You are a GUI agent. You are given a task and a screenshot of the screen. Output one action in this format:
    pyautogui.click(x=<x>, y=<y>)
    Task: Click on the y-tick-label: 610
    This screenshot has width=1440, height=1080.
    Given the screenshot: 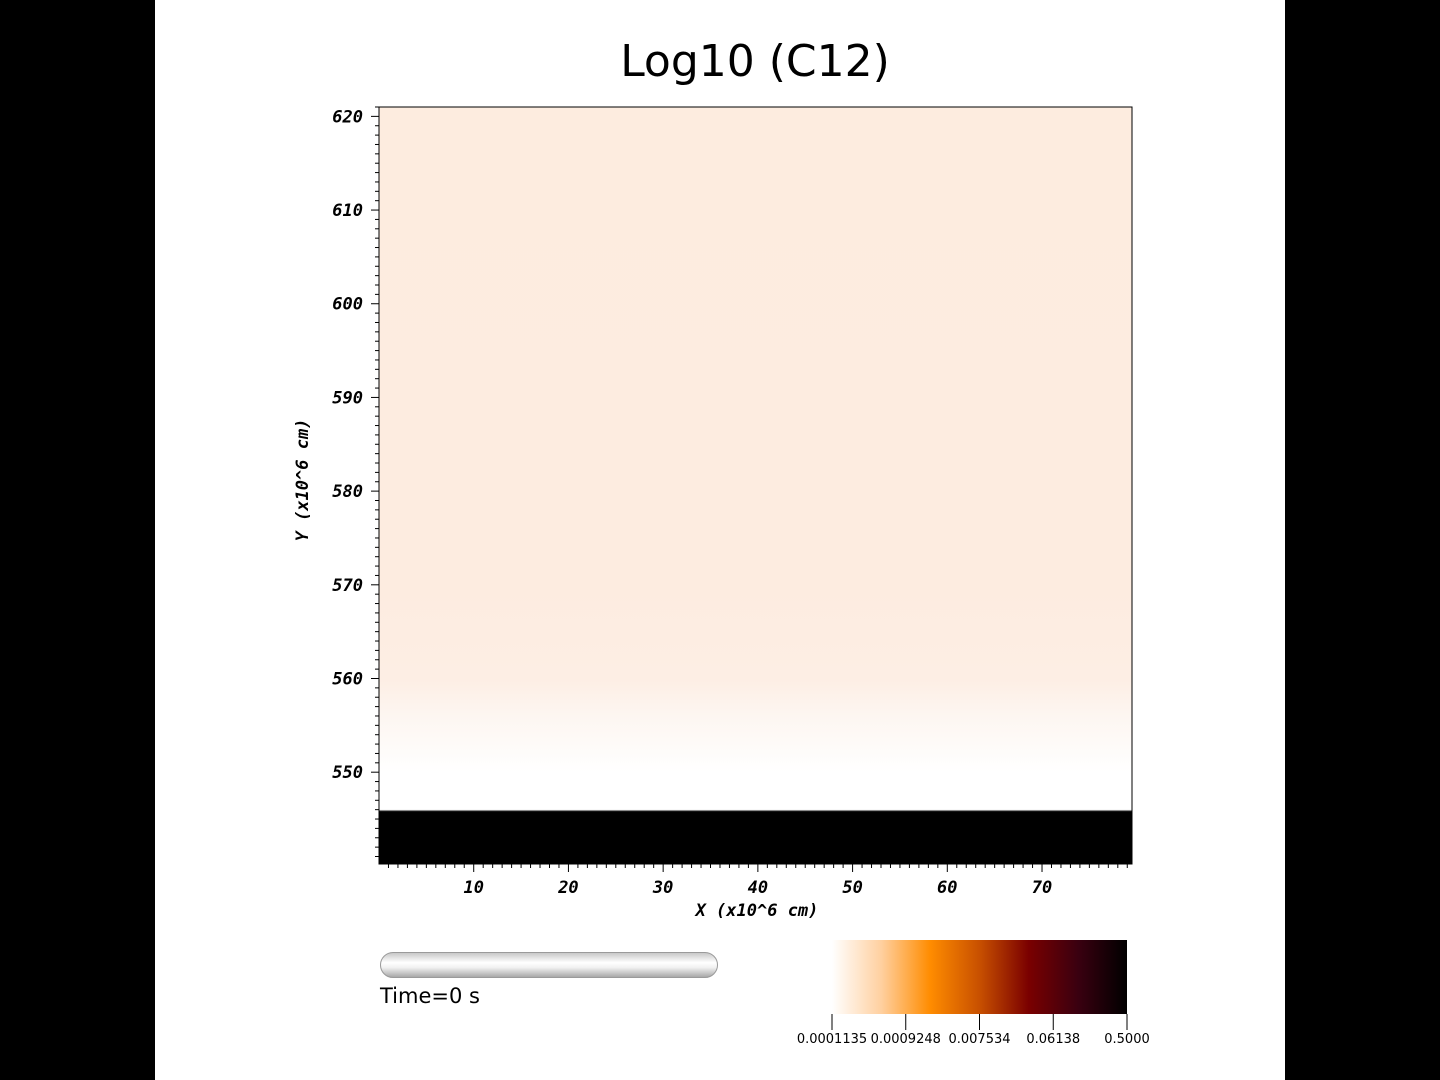 What is the action you would take?
    pyautogui.click(x=347, y=211)
    